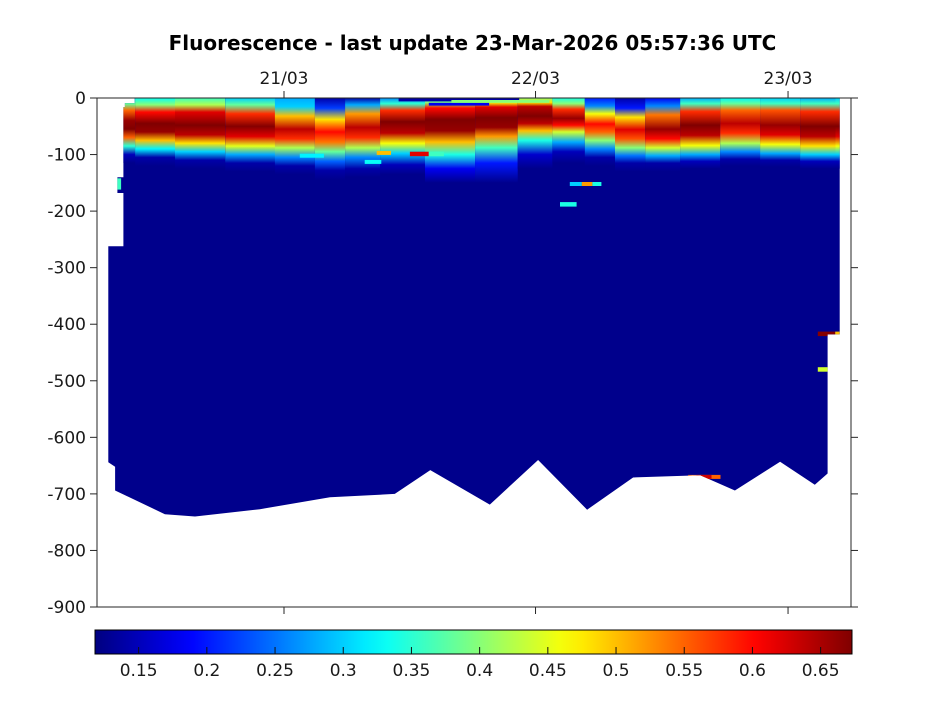 The width and height of the screenshot is (945, 709). What do you see at coordinates (412, 671) in the screenshot?
I see `colorbar-tick-label: 0.35` at bounding box center [412, 671].